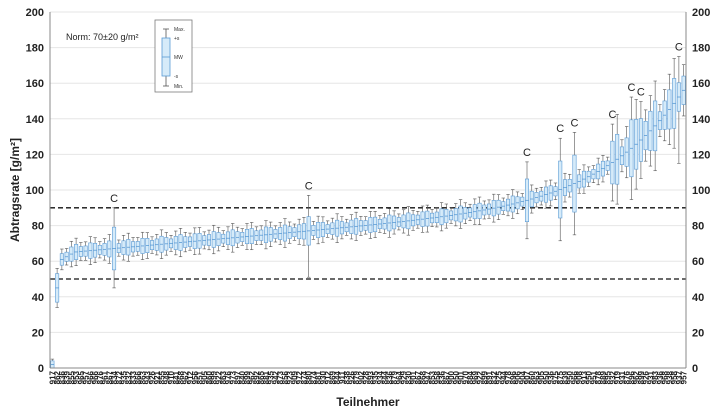 The height and width of the screenshot is (410, 715). I want to click on x-axis-title: Teilnehmer, so click(367, 402).